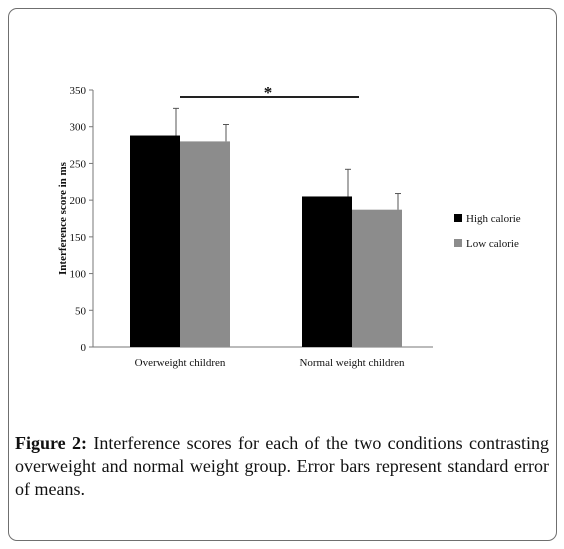 This screenshot has width=564, height=549. I want to click on x-tick-label: Normal weight children, so click(352, 363).